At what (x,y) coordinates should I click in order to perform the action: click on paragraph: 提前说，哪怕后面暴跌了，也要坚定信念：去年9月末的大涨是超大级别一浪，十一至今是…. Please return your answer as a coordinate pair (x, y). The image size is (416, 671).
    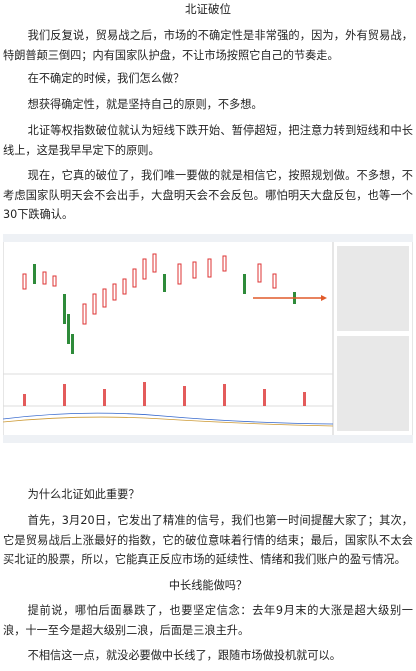
    Looking at the image, I should click on (208, 620).